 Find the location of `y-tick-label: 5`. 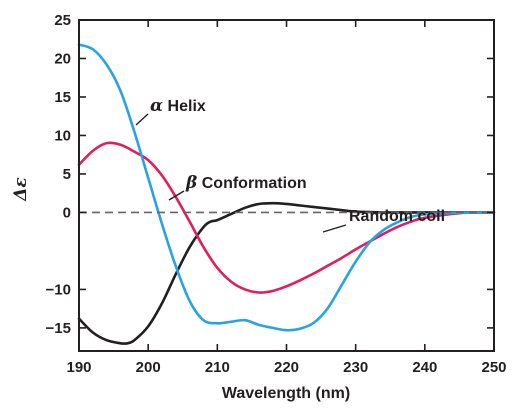

y-tick-label: 5 is located at coordinates (67, 174).